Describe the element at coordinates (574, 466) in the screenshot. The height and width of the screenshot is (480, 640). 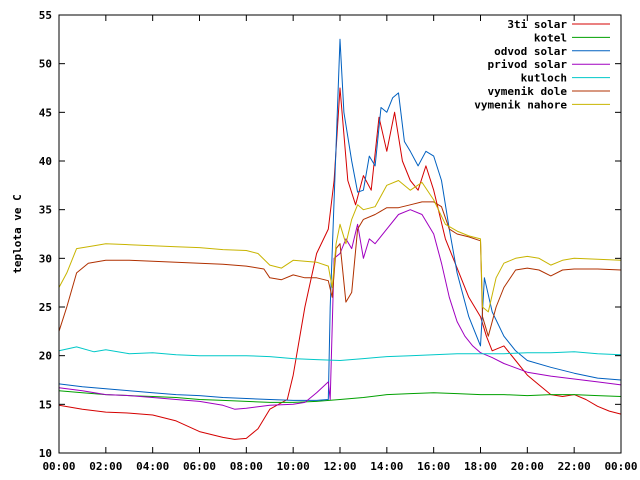
I see `x-tick-label: 22:00` at that location.